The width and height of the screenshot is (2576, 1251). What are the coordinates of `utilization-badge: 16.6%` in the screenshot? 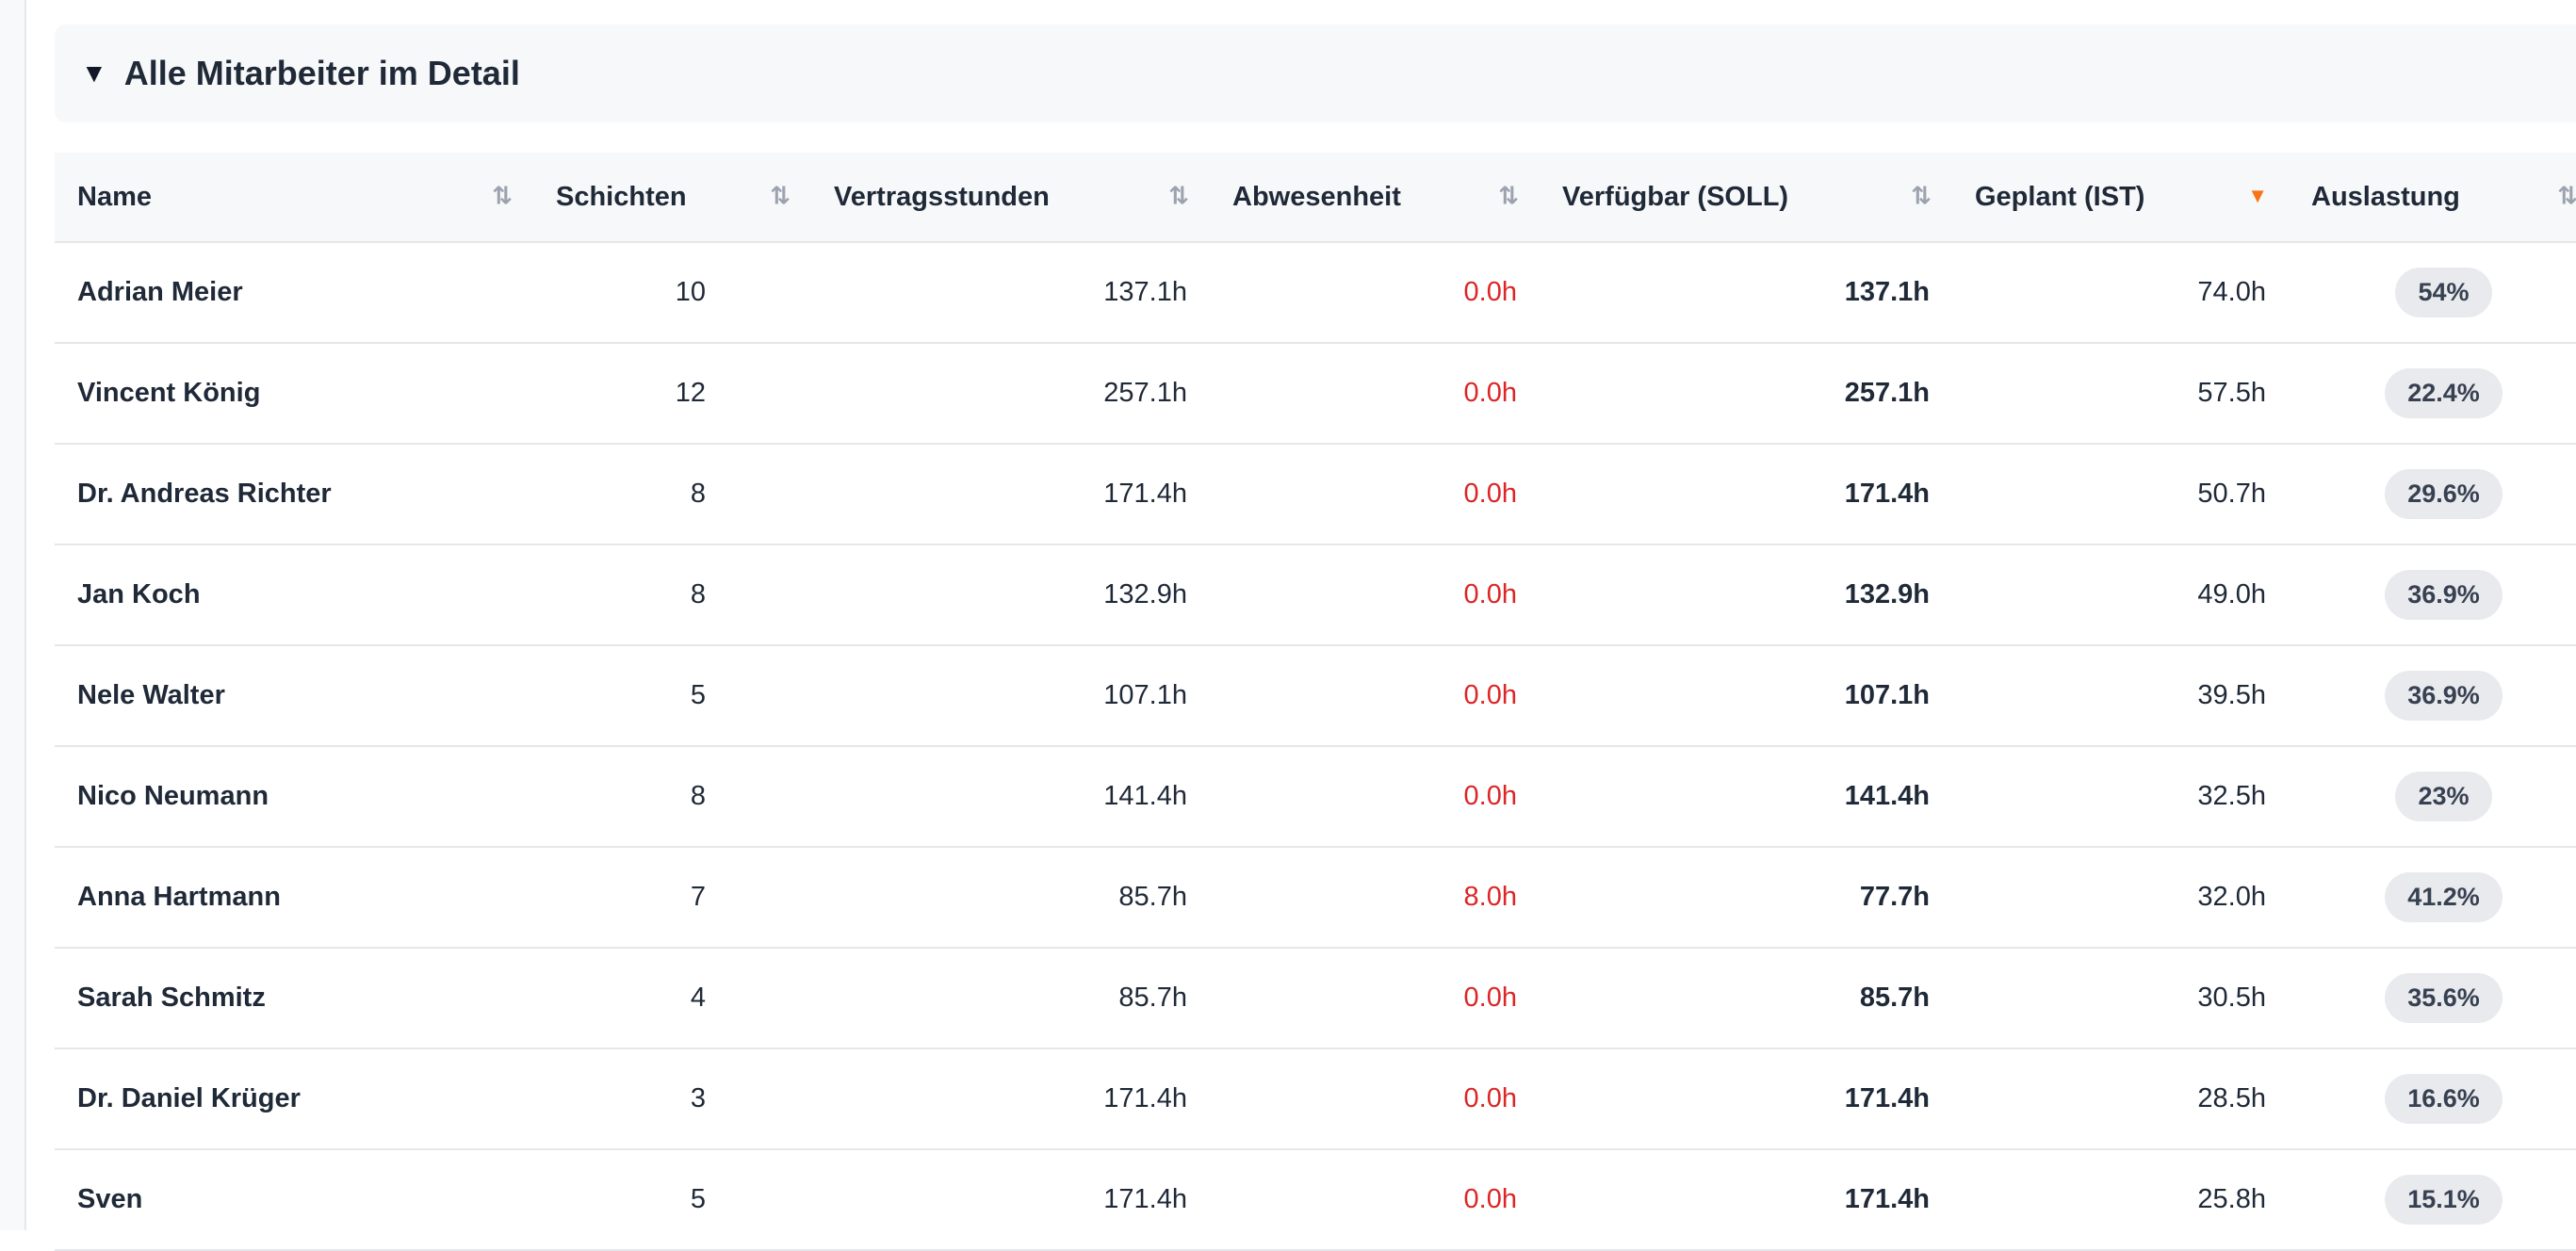 It's located at (2444, 1099).